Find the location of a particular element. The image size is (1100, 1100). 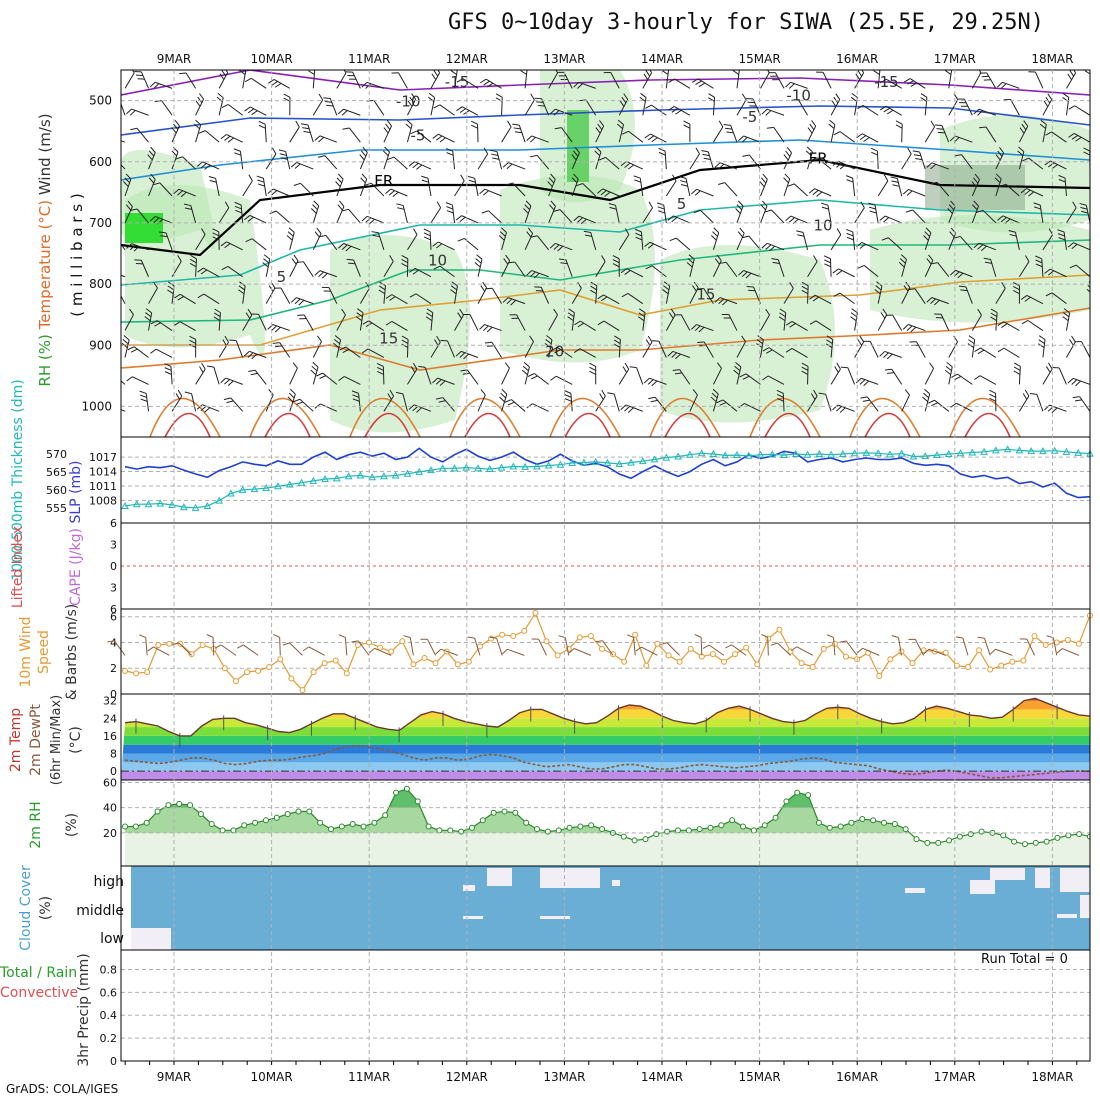

temp-color-band is located at coordinates (605, 749).